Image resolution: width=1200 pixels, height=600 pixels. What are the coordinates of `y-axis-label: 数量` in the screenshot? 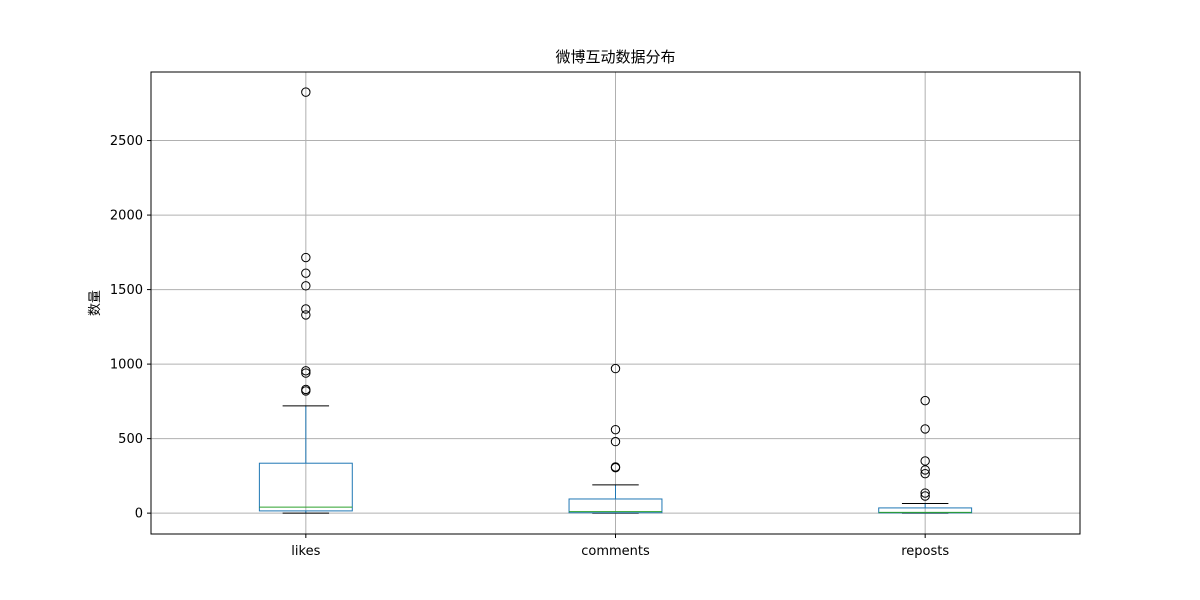 It's located at (95, 303).